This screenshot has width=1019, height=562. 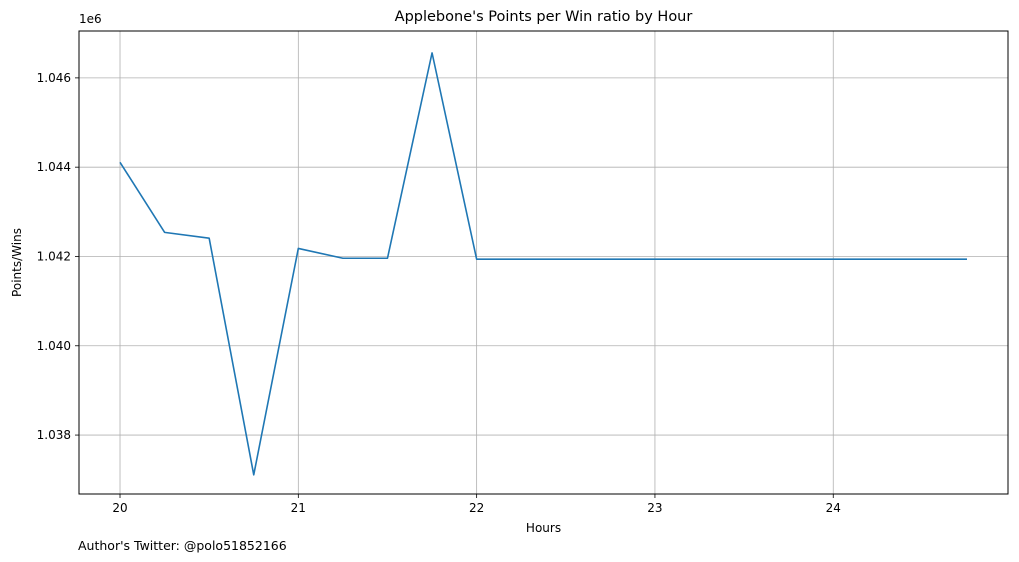 I want to click on y-tick-label: 1.038, so click(x=54, y=435).